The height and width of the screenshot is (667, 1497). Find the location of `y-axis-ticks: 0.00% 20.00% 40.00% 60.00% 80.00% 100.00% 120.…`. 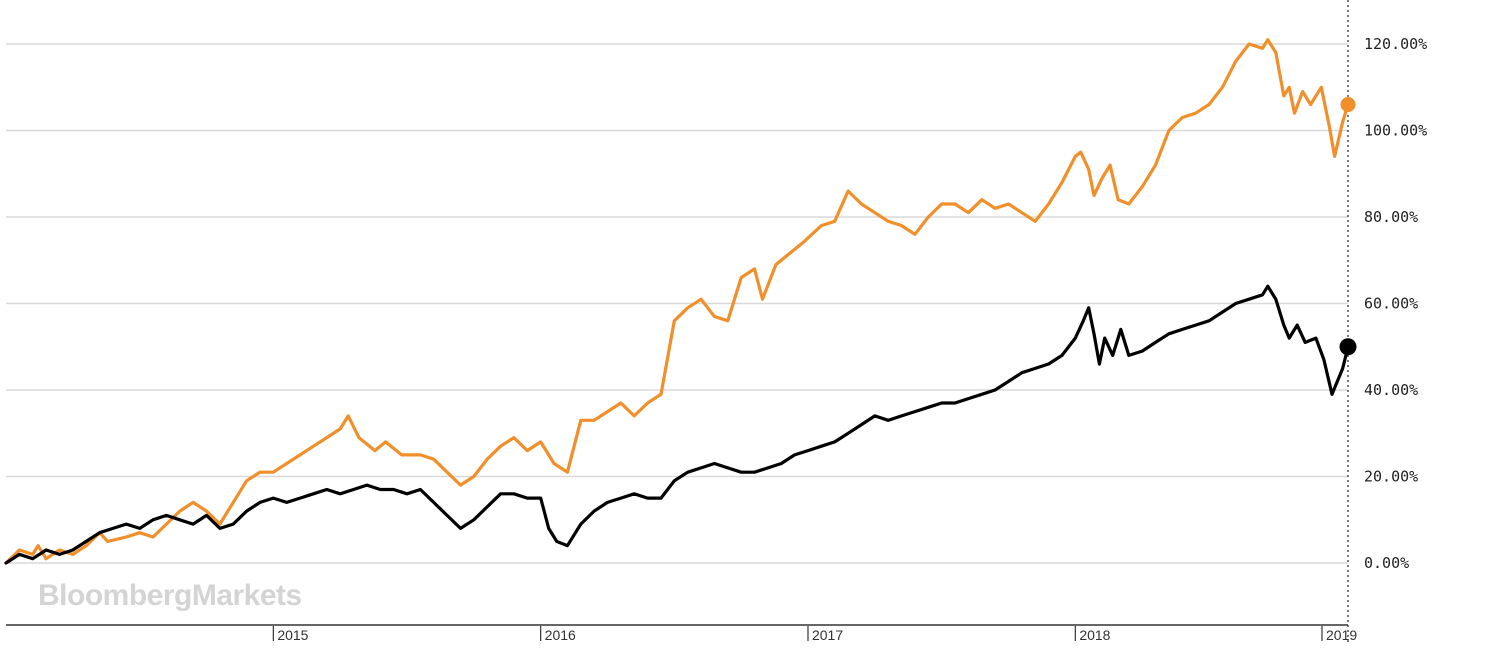

y-axis-ticks: 0.00% 20.00% 40.00% 60.00% 80.00% 100.00% 120.… is located at coordinates (1395, 303).